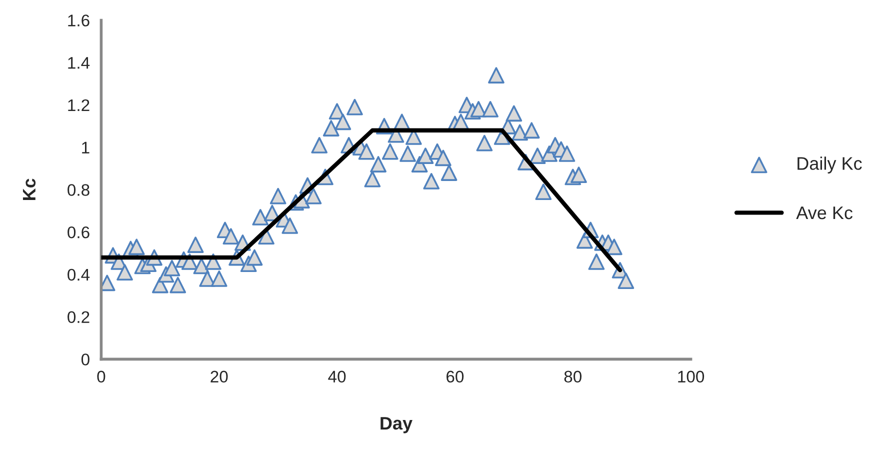 The height and width of the screenshot is (449, 880). Describe the element at coordinates (79, 317) in the screenshot. I see `y-tick-label: 0.2` at that location.